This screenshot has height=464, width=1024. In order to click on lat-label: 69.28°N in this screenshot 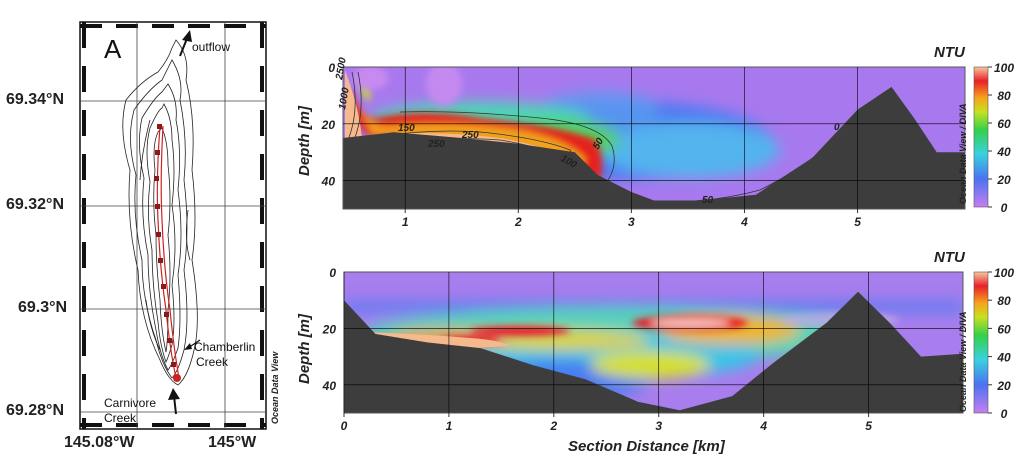, I will do `click(35, 410)`.